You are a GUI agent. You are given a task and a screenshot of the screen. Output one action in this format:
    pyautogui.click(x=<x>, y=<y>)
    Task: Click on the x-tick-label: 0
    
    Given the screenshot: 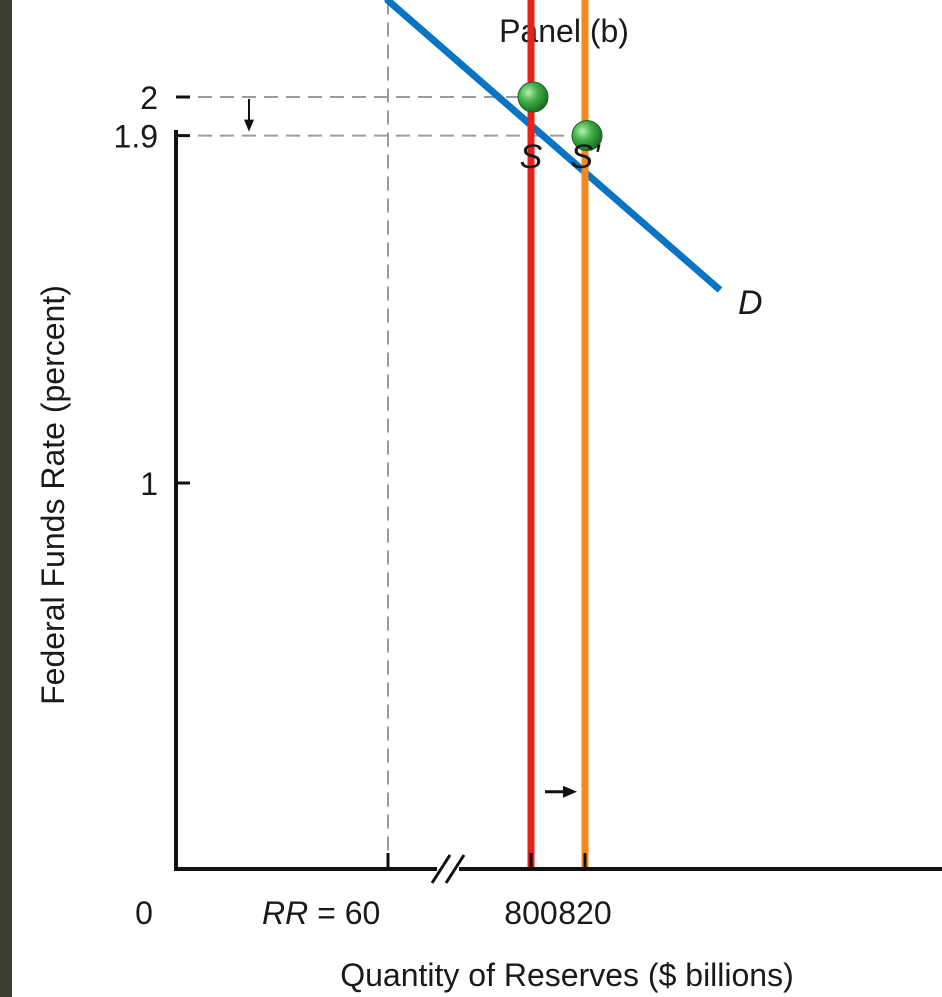 What is the action you would take?
    pyautogui.click(x=144, y=913)
    